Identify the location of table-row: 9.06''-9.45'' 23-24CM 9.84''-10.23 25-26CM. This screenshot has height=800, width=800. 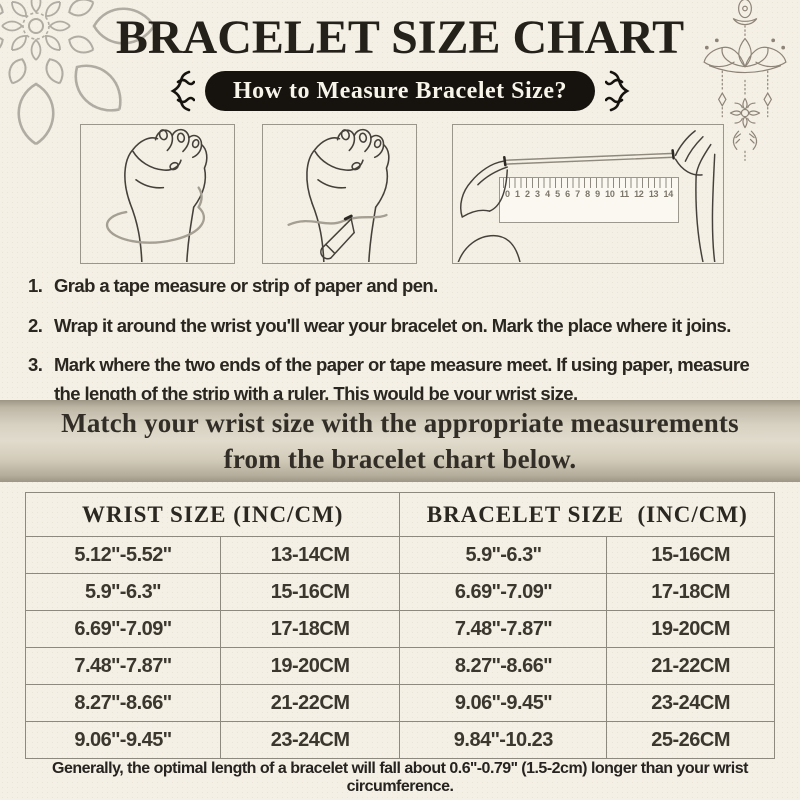
(400, 740).